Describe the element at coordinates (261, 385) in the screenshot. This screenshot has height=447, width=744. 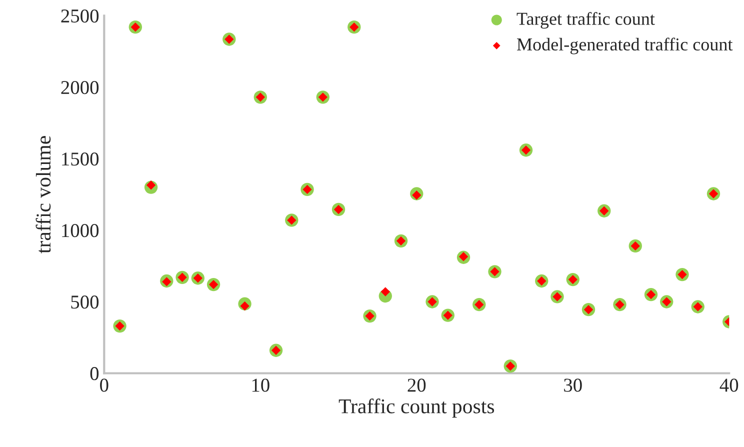
I see `x-tick-label: 10` at that location.